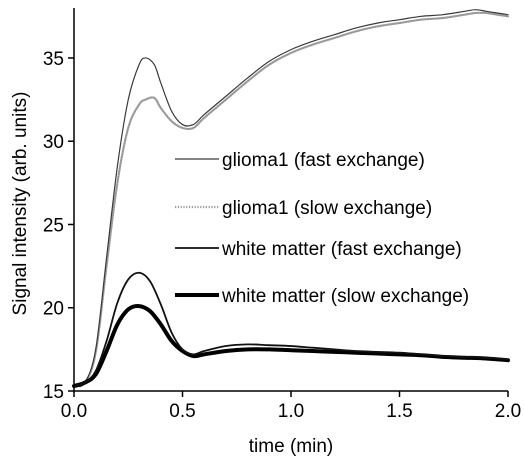 This screenshot has height=460, width=524. Describe the element at coordinates (345, 296) in the screenshot. I see `legend-label: white matter (slow exchange)` at that location.